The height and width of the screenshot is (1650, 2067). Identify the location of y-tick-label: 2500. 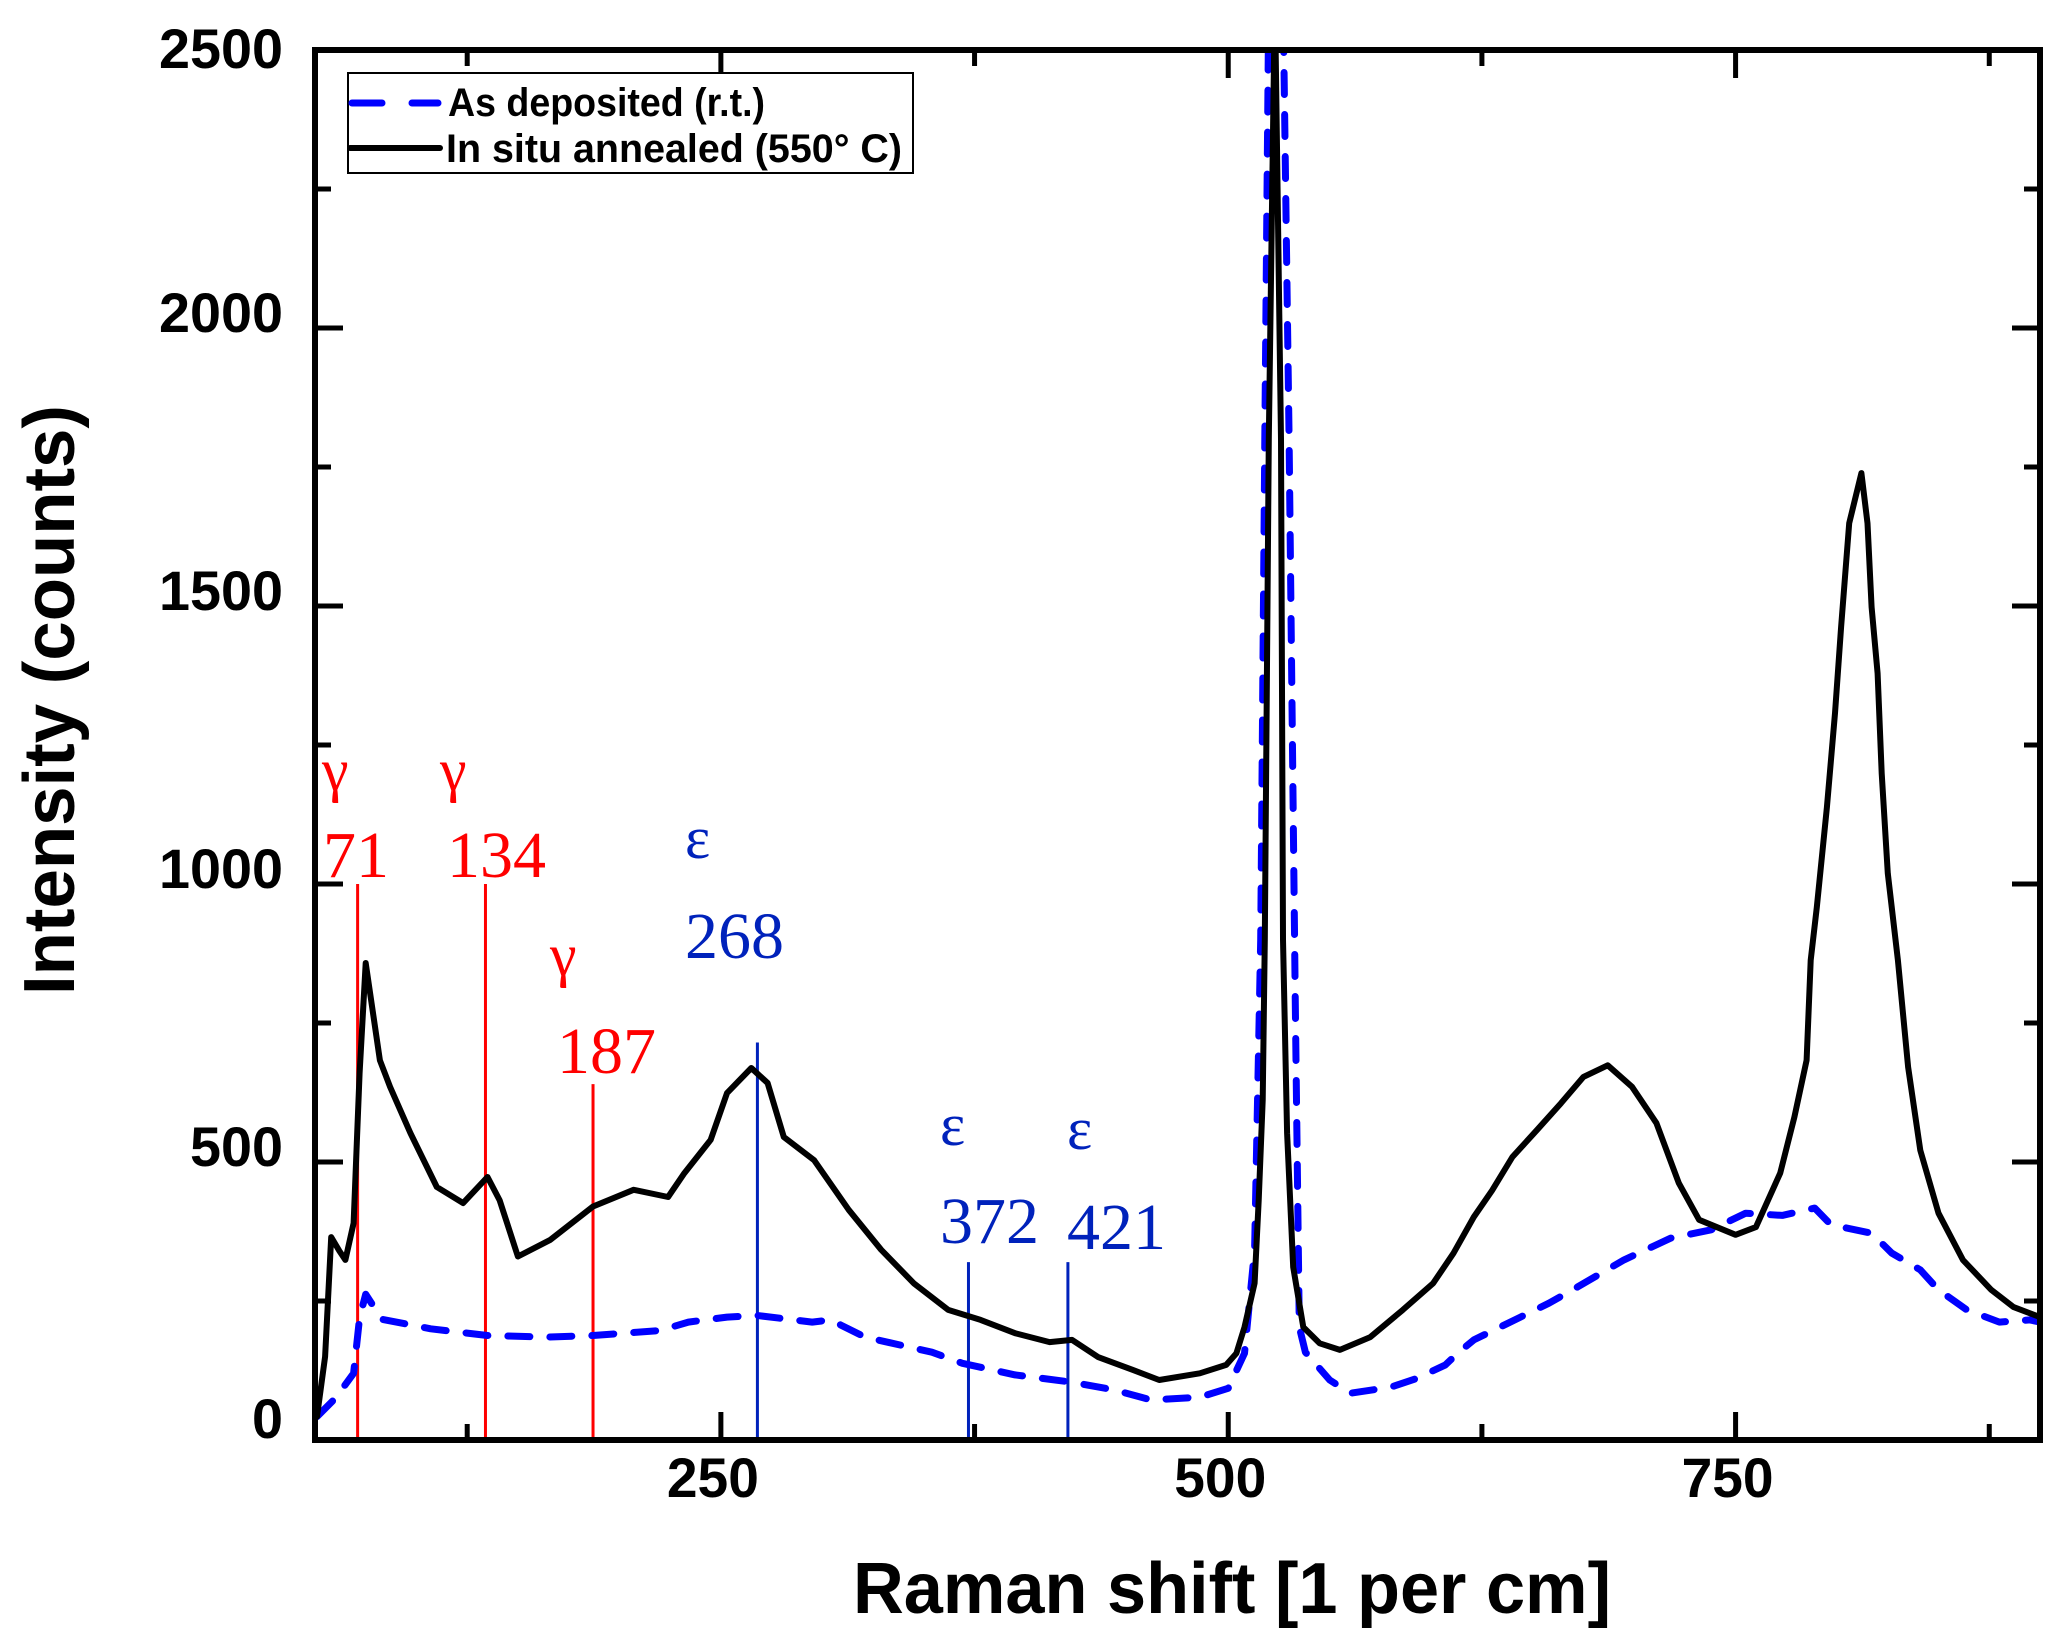
(221, 48).